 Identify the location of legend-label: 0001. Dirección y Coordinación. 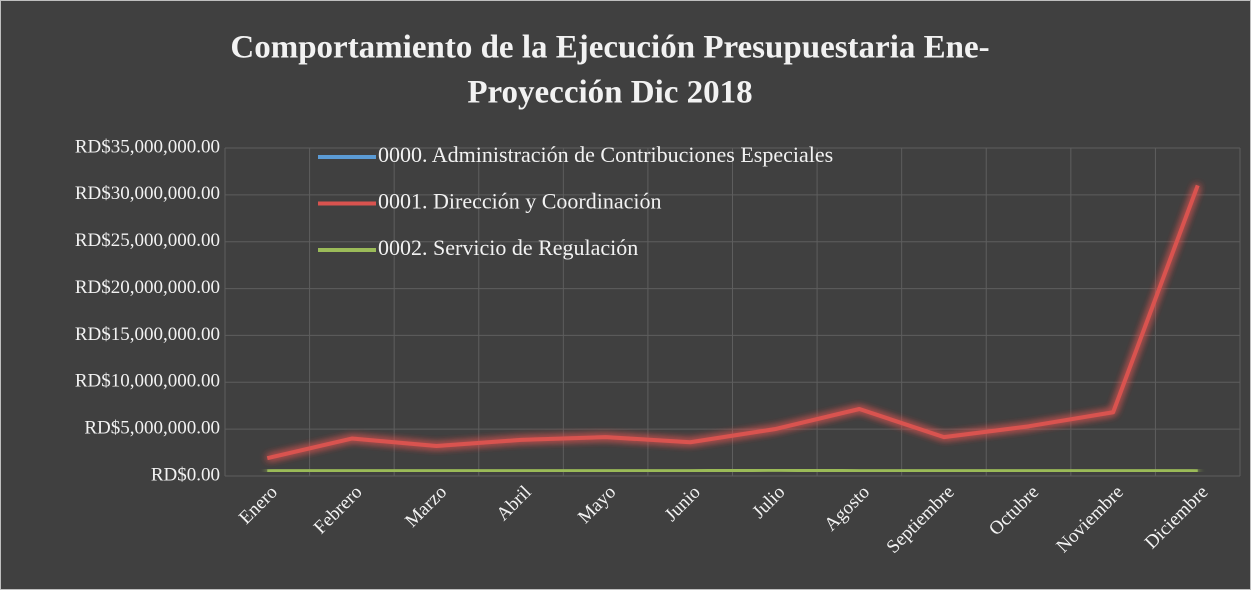
(520, 201).